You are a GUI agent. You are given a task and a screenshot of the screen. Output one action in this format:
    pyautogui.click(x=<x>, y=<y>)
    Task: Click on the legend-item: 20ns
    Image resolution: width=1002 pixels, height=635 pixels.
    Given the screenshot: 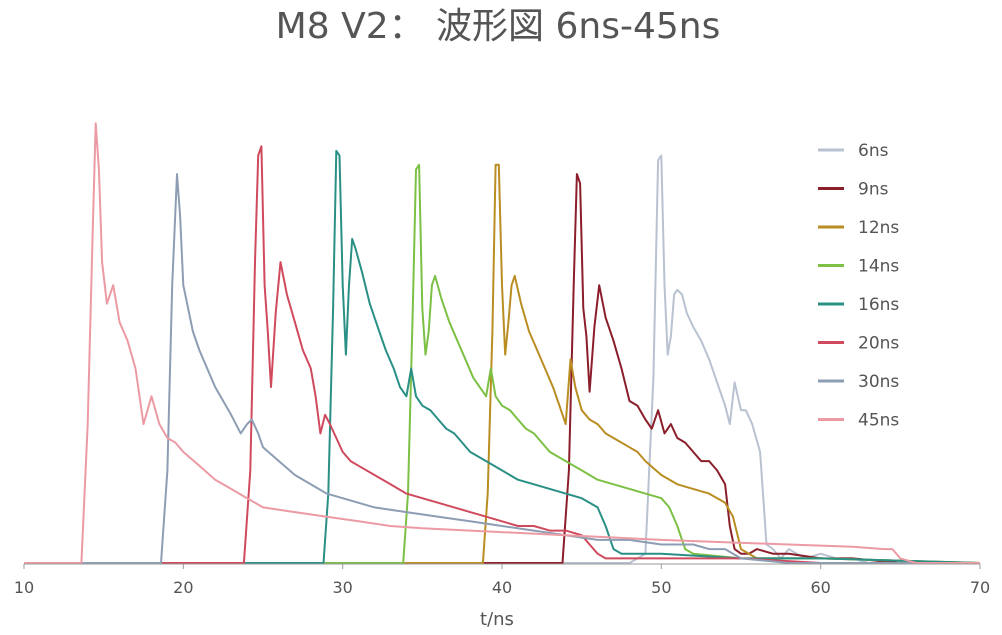 What is the action you would take?
    pyautogui.click(x=858, y=344)
    